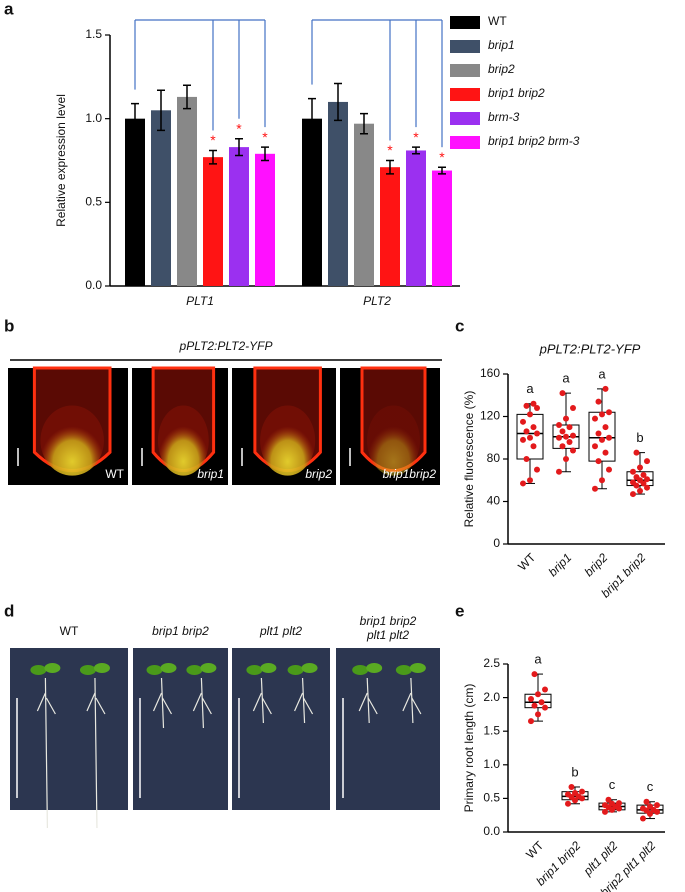 Image resolution: width=685 pixels, height=892 pixels. Describe the element at coordinates (560, 564) in the screenshot. I see `x-tick-label: brip1` at that location.